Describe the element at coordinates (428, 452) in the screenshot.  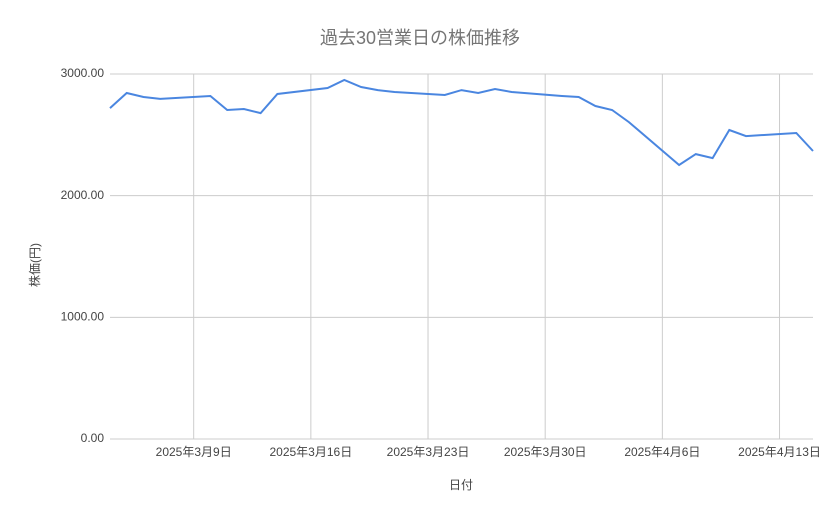
I see `x-tick-label: 2025年3月23日` at that location.